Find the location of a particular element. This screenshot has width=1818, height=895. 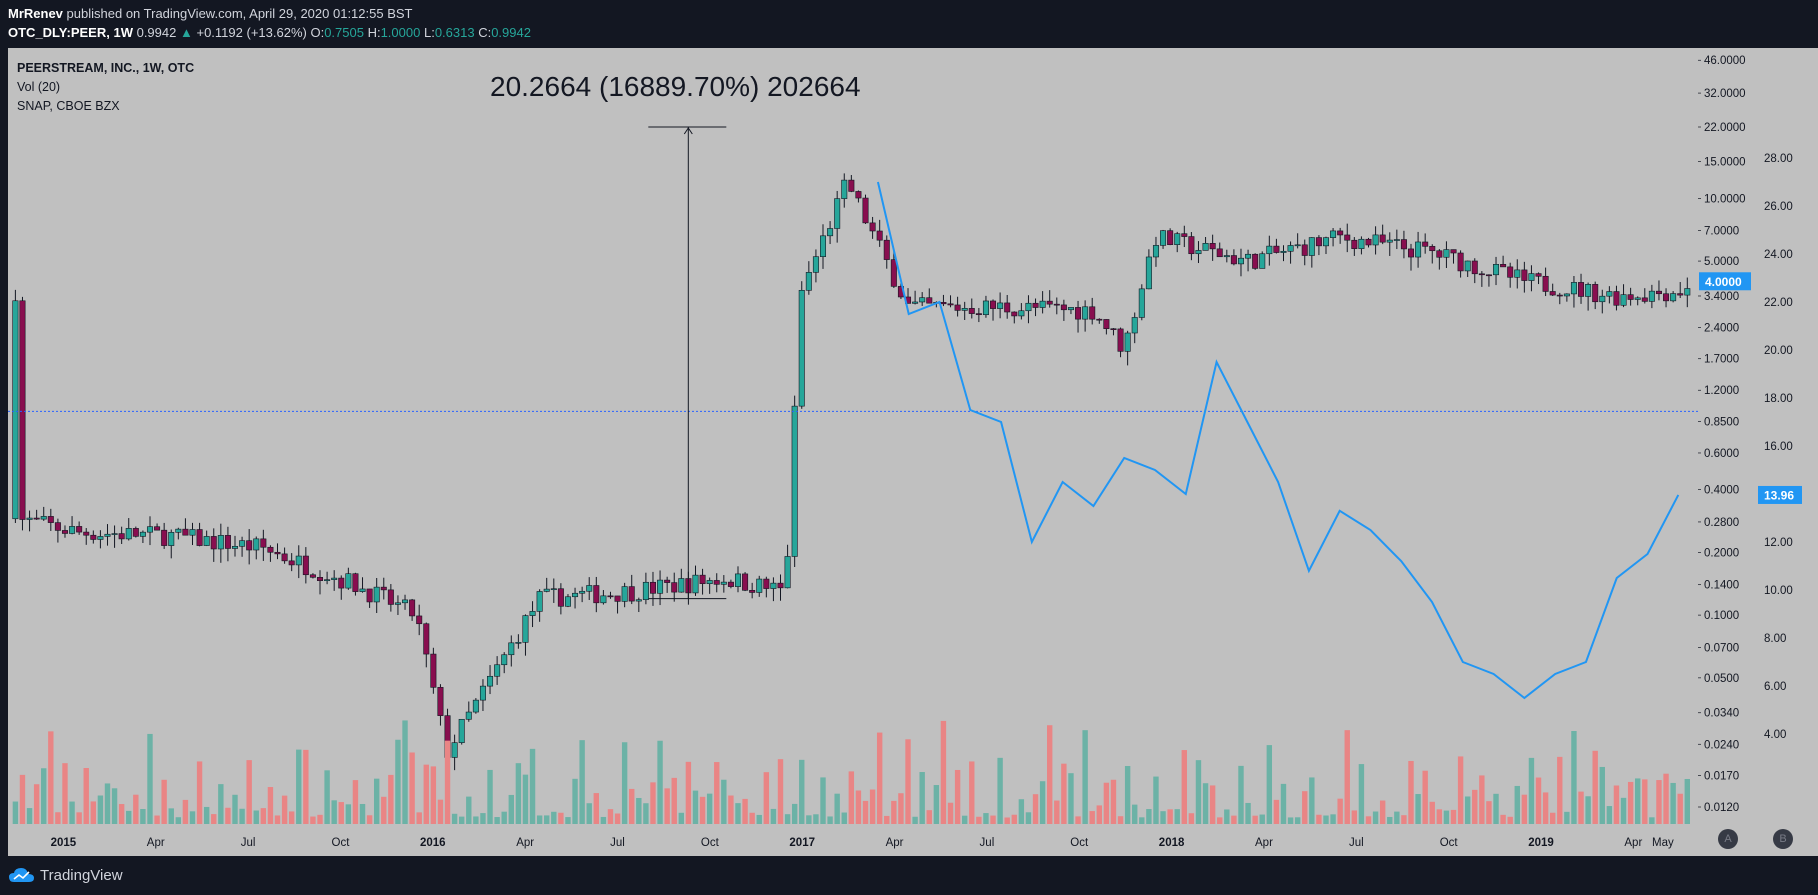

auto-scale-button: A is located at coordinates (1728, 839).